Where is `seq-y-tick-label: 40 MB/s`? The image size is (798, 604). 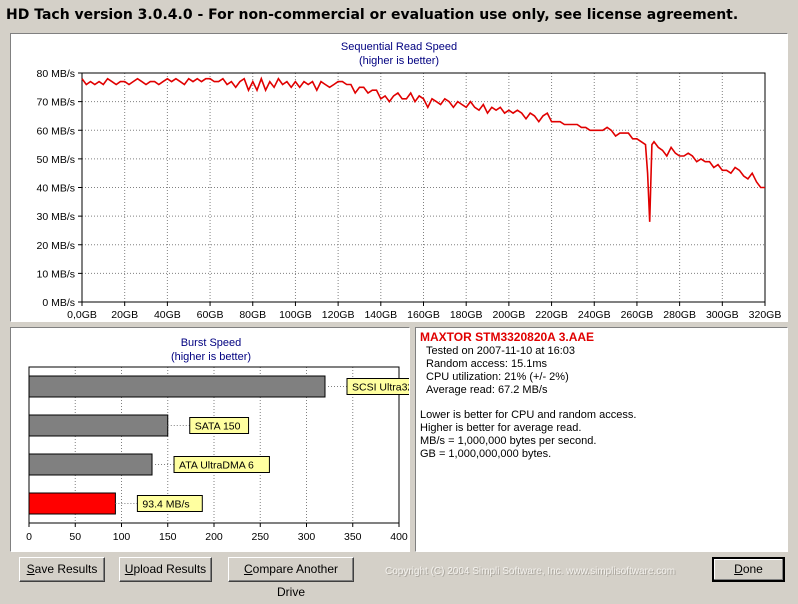 seq-y-tick-label: 40 MB/s is located at coordinates (55, 189).